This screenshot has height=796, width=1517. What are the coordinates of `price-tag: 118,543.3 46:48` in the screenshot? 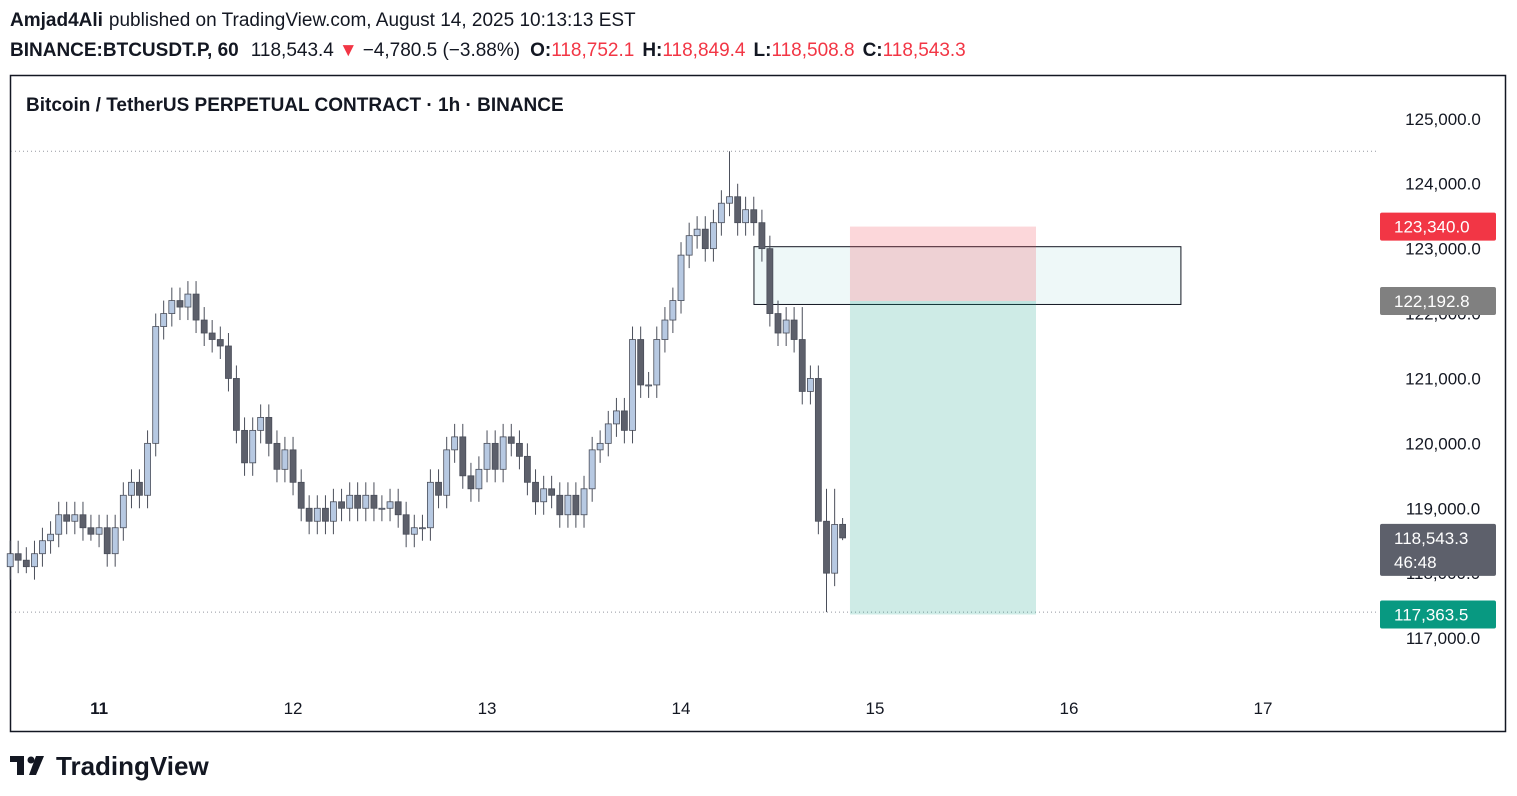 It's located at (1438, 549).